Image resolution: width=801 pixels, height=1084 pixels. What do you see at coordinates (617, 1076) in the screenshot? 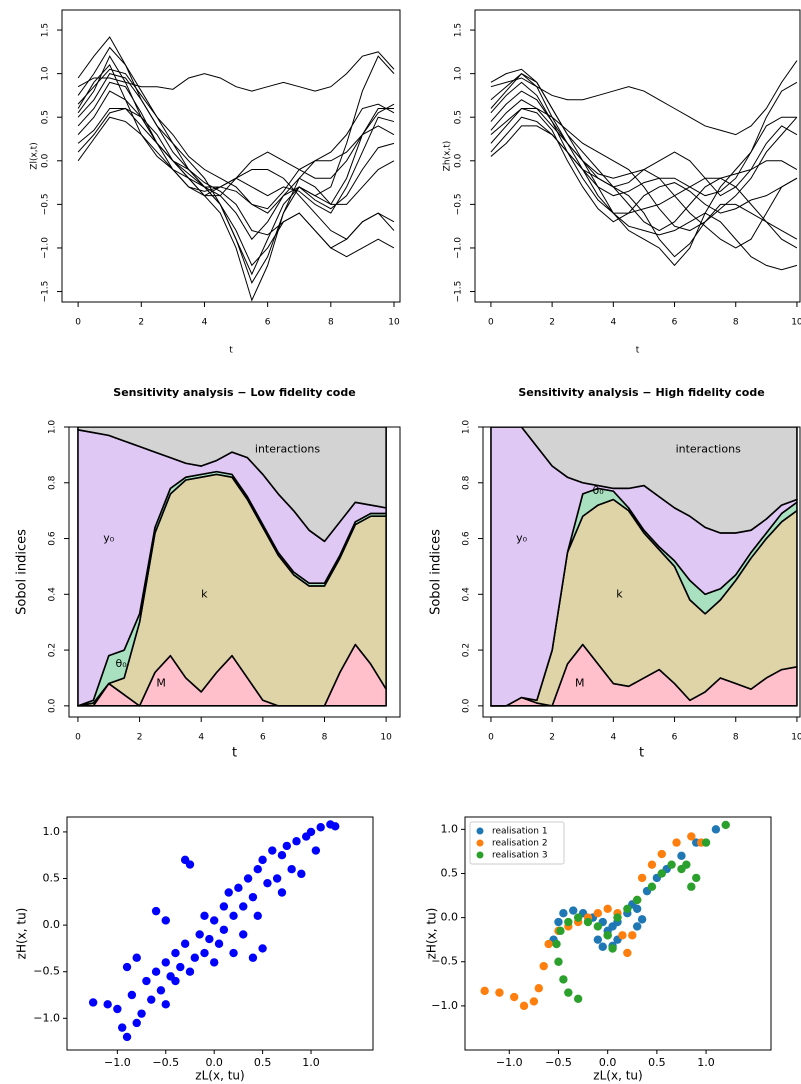
I see `x-axis-label: zL(x, tu)` at bounding box center [617, 1076].